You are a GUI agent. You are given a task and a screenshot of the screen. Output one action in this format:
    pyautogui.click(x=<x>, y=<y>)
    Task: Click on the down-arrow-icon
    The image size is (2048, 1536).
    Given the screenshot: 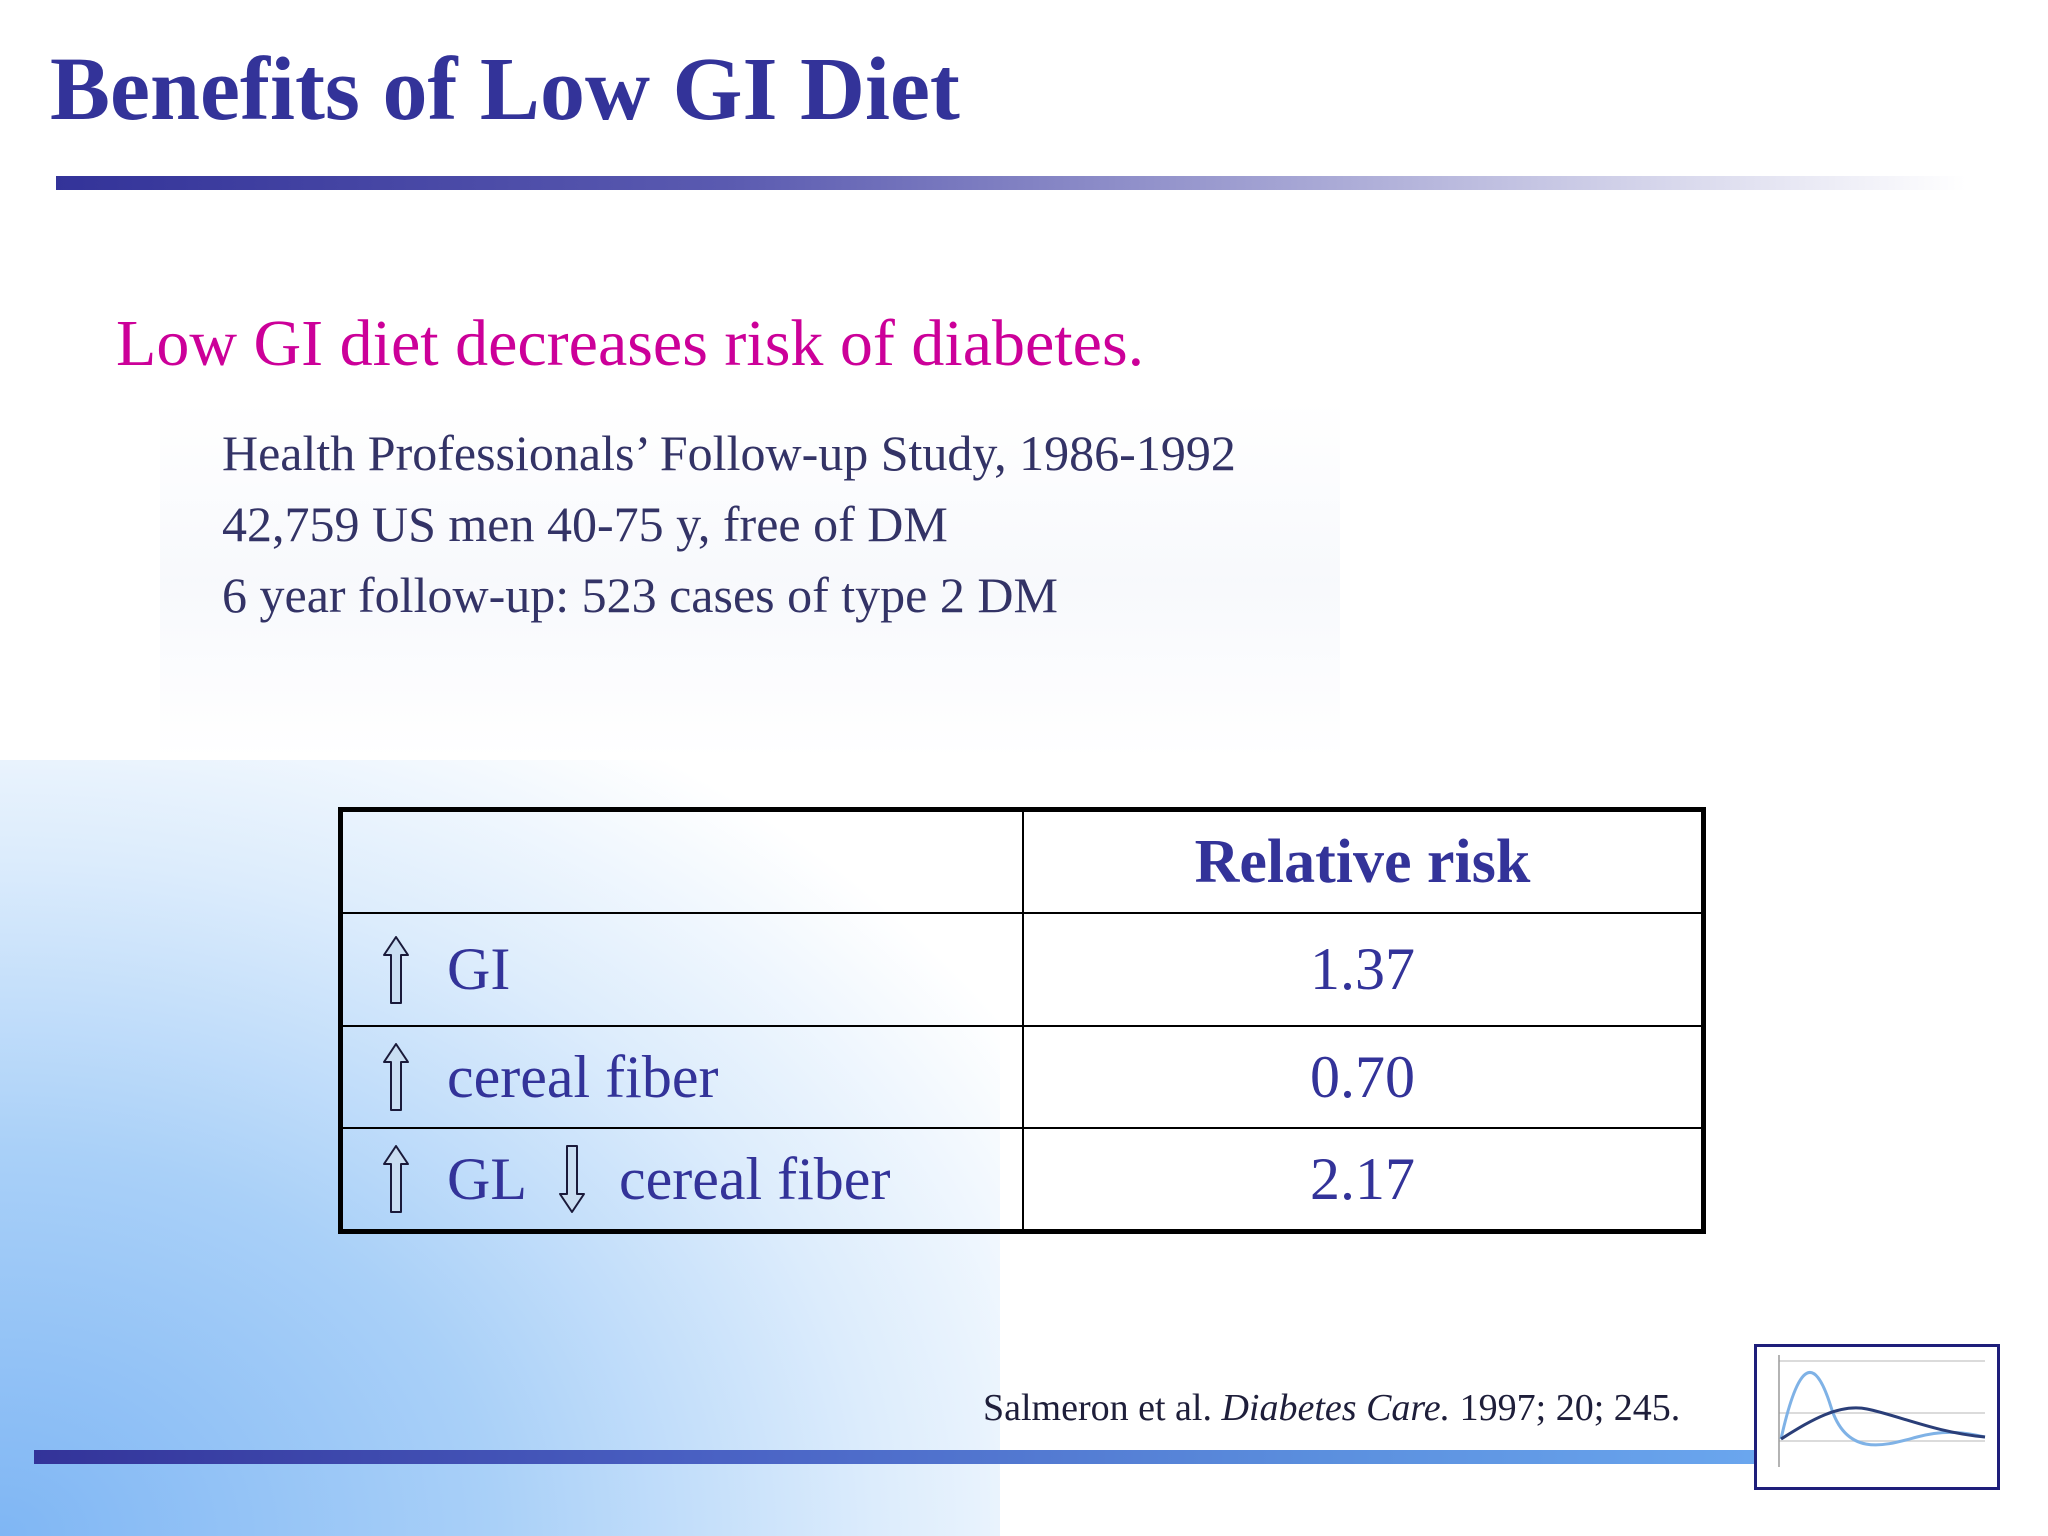 What is the action you would take?
    pyautogui.click(x=571, y=1179)
    